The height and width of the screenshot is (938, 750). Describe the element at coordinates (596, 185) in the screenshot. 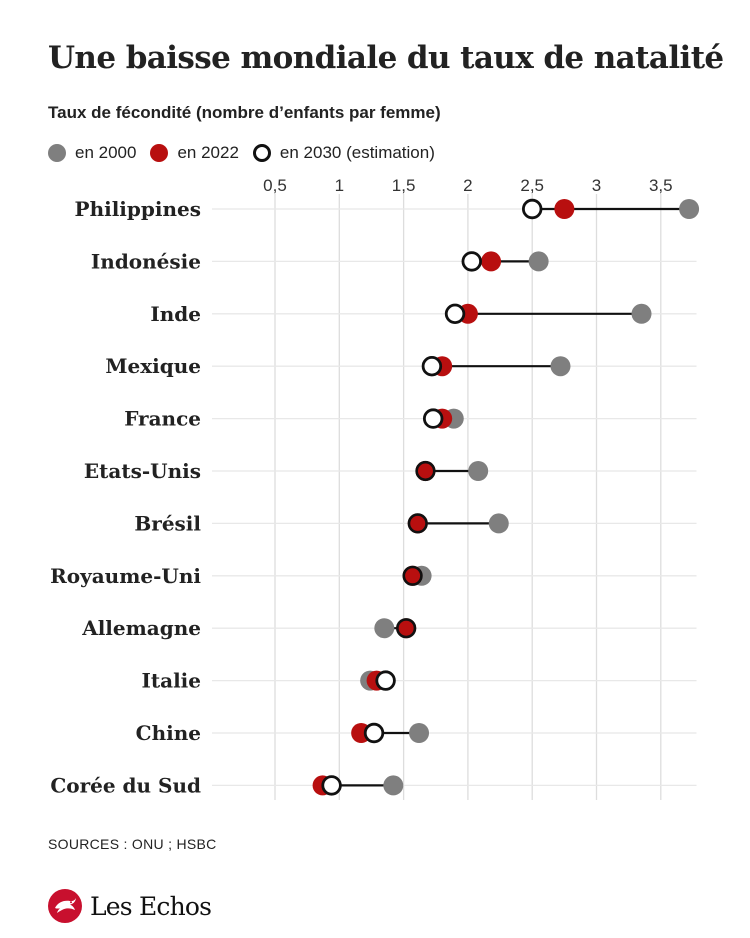

I see `tick-label: 3` at that location.